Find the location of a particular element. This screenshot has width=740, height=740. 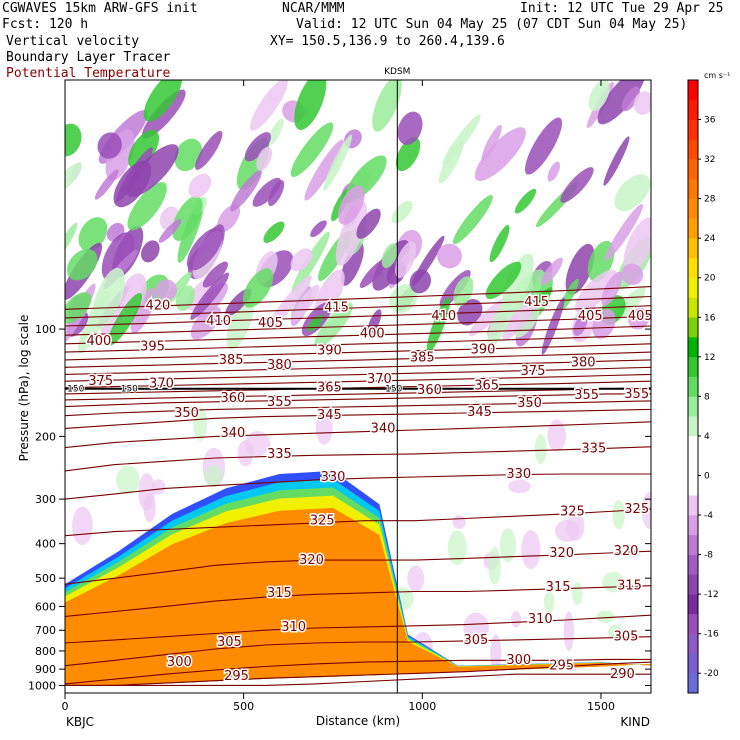

colorbar-label: 20 is located at coordinates (710, 279).